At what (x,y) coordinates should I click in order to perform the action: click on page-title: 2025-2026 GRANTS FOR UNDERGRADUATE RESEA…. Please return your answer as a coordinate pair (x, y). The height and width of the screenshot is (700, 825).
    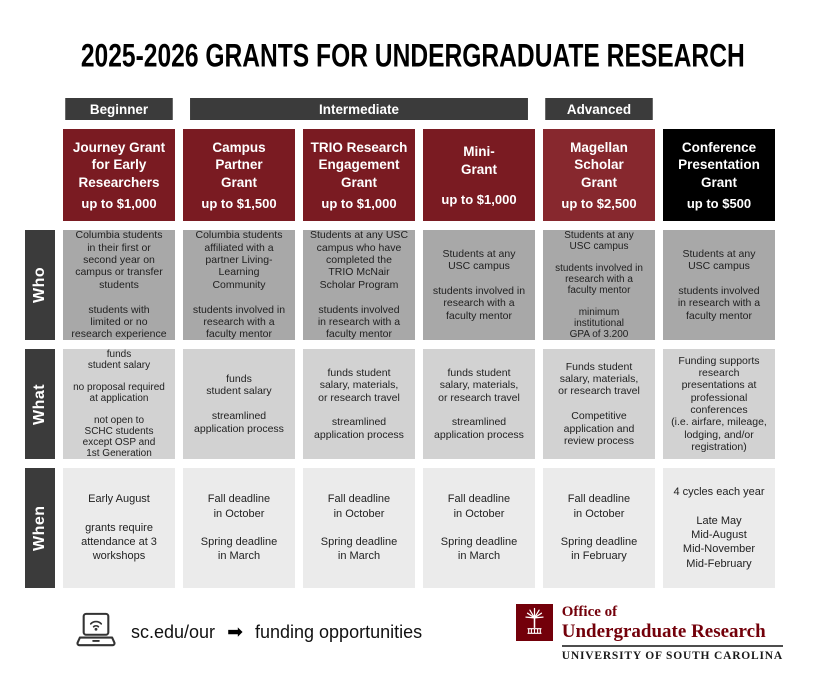
    Looking at the image, I should click on (412, 56).